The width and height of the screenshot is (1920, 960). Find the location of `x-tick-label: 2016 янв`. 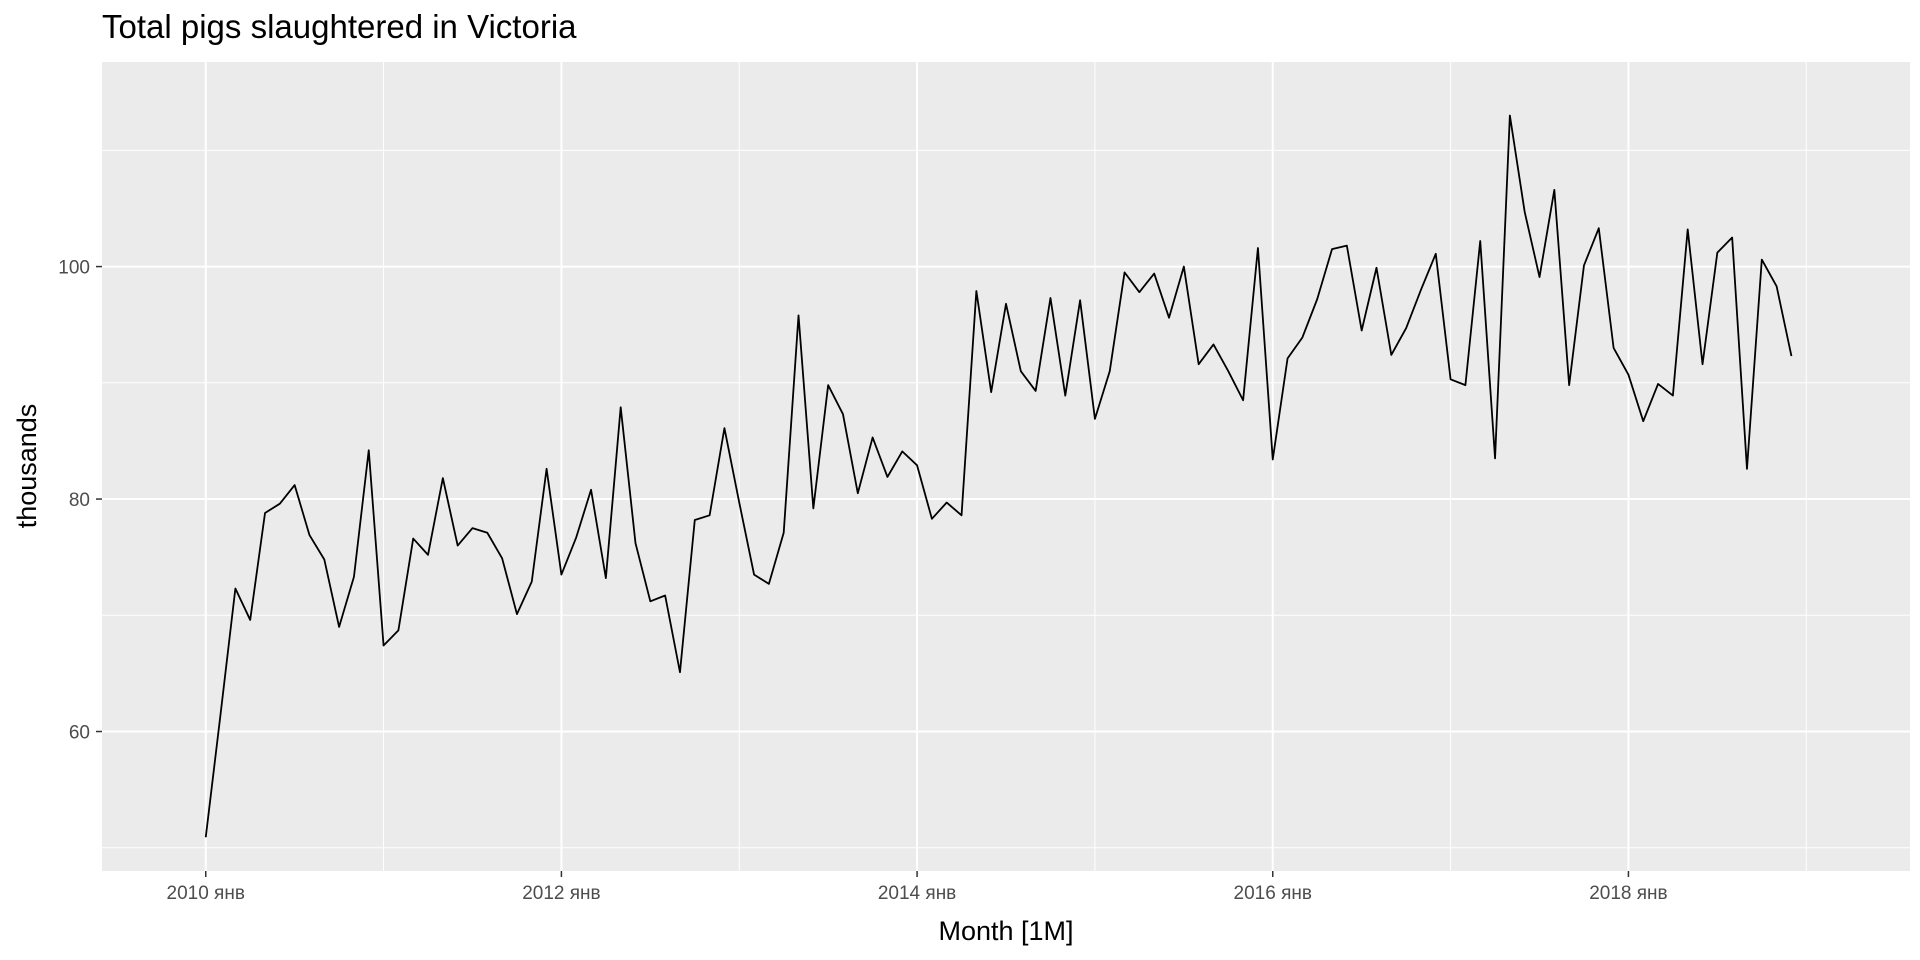

x-tick-label: 2016 янв is located at coordinates (1273, 893).